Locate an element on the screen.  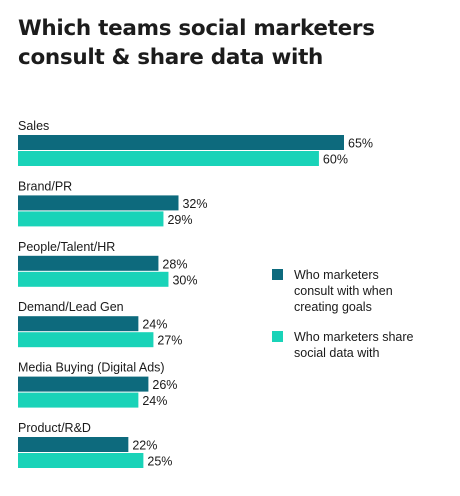
value-label-product-r-d-series-2: 25% is located at coordinates (159, 462).